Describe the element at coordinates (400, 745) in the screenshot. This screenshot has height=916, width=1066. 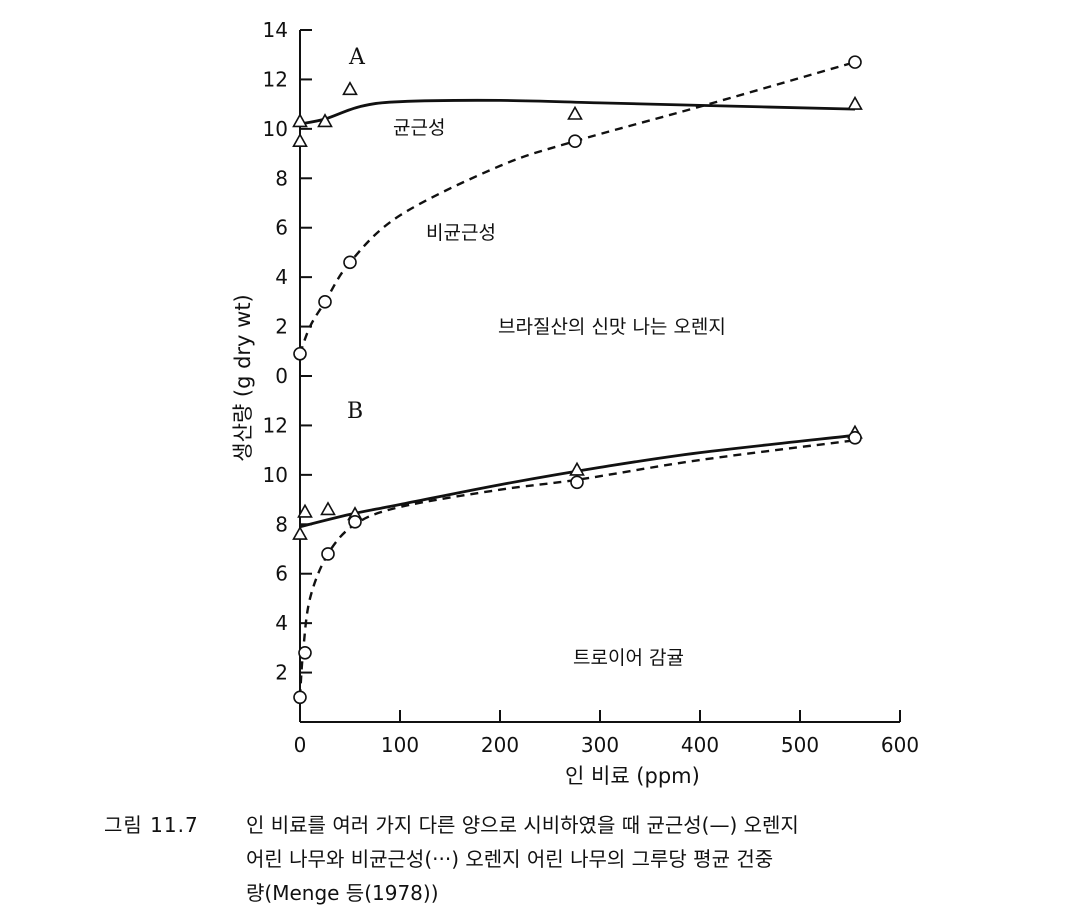
I see `x-tick-label: 100` at that location.